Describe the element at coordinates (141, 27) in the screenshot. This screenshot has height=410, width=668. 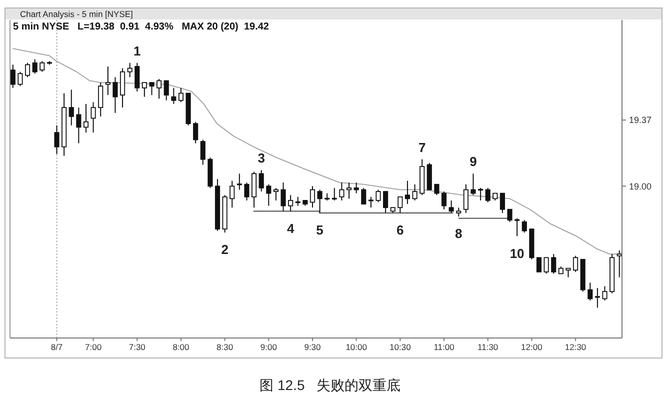
I see `chart-subtitle: 5 min NYSE L=19.38 0.91 4.93% MAX 20 (20) 19.42` at that location.